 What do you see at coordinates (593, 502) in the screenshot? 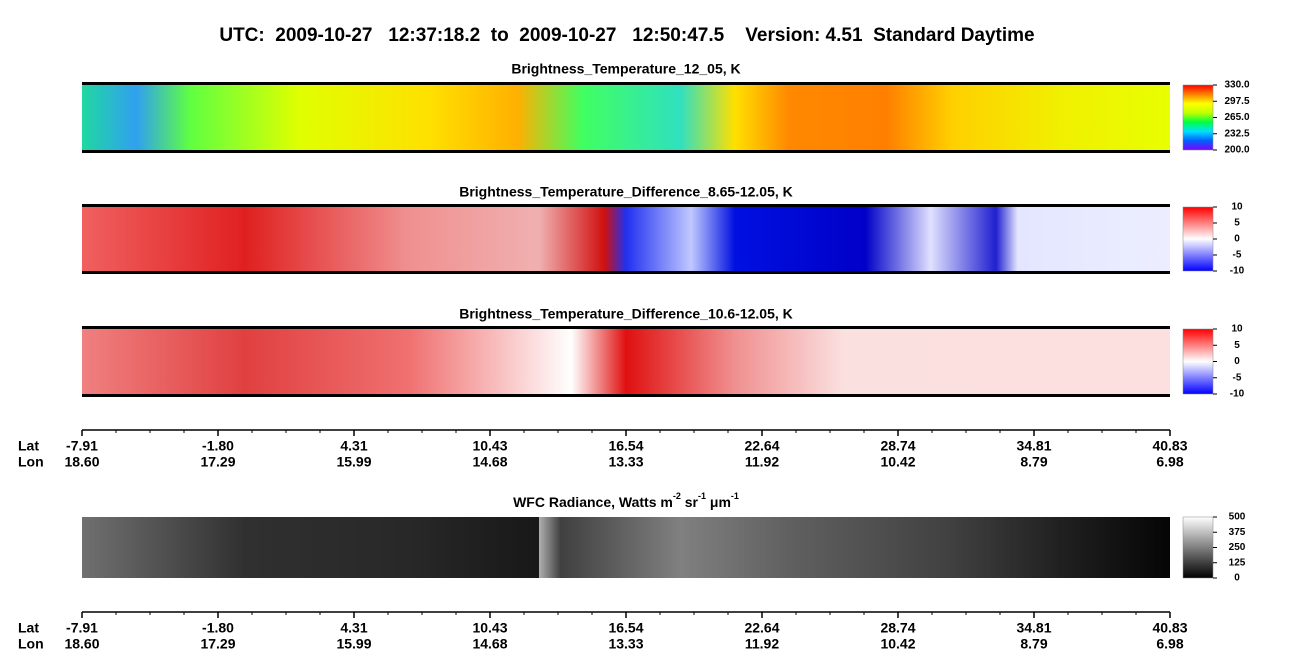
I see `title-part: WFC Radiance, Watts m` at bounding box center [593, 502].